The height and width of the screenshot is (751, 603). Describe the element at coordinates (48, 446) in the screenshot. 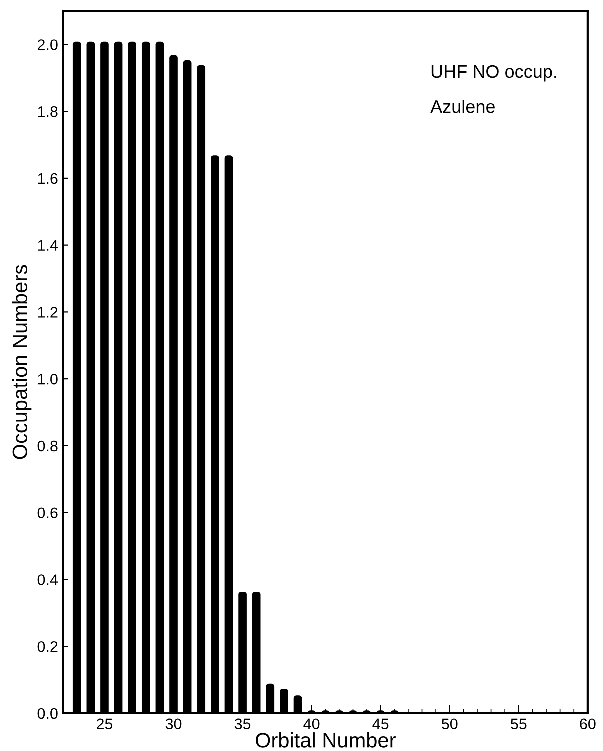

I see `y-tick-label: 0.8` at that location.